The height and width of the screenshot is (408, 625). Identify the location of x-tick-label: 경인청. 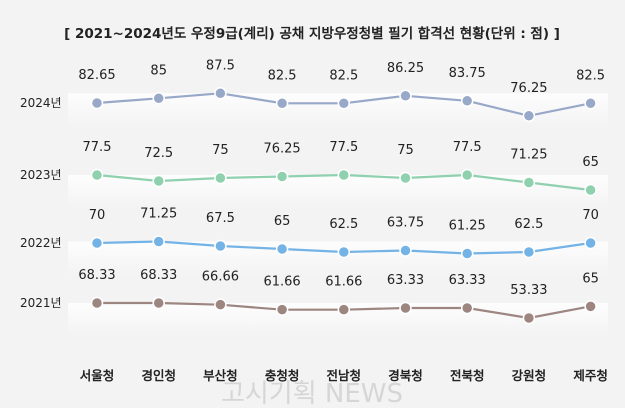
(158, 375).